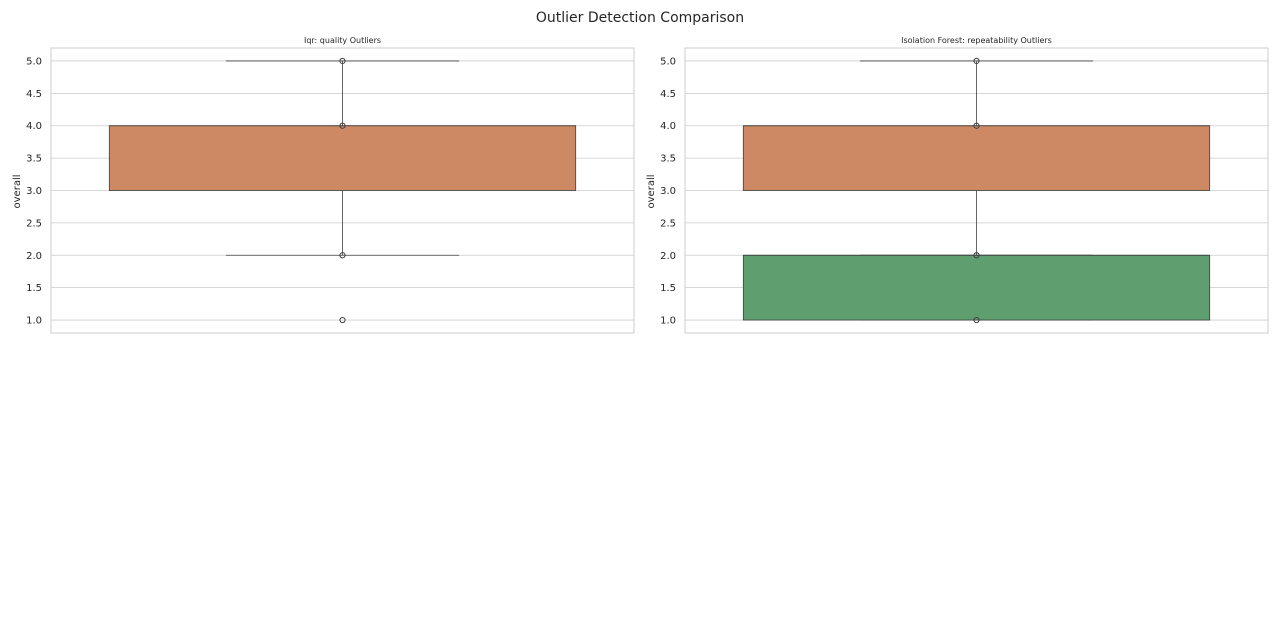 The width and height of the screenshot is (1280, 640). Describe the element at coordinates (640, 18) in the screenshot. I see `figure-title: Outlier Detection Comparison` at that location.